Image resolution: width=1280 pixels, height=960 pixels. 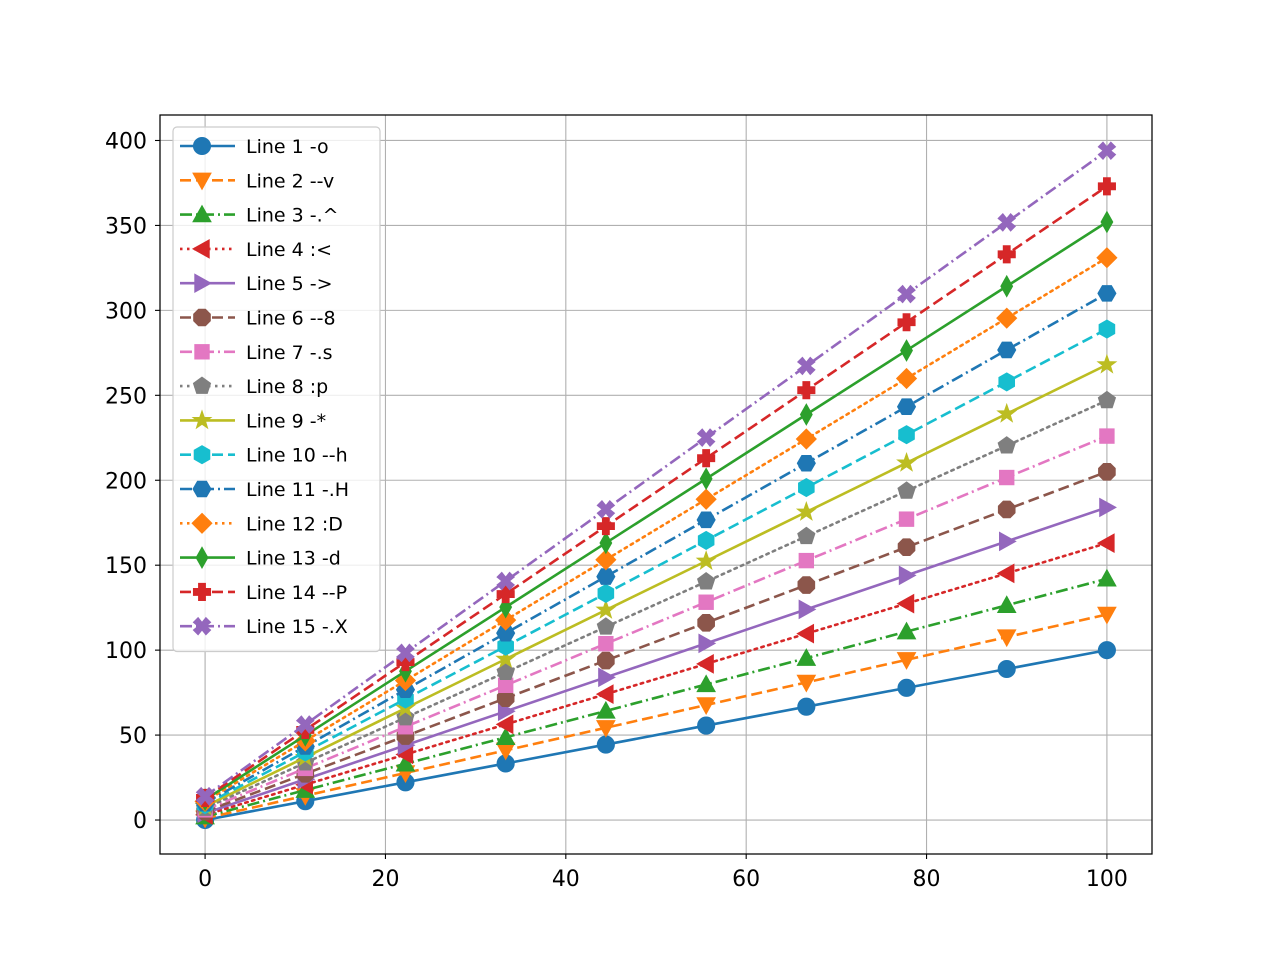 I want to click on x-tick-label: 60, so click(x=746, y=879).